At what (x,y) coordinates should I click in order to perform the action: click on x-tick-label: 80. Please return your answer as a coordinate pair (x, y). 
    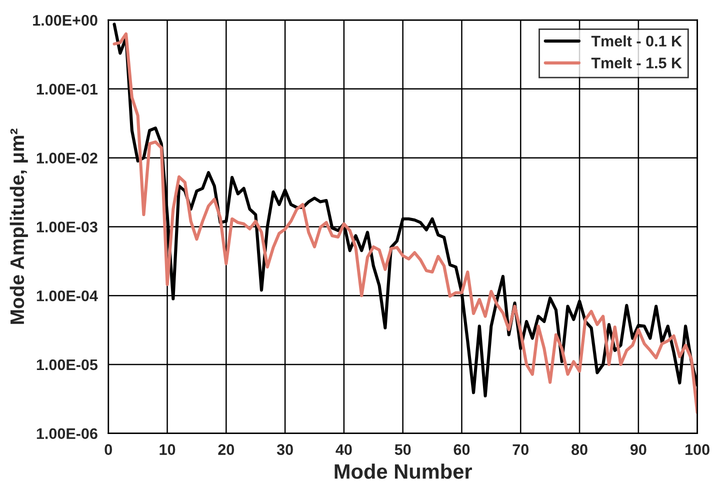
    Looking at the image, I should click on (580, 450).